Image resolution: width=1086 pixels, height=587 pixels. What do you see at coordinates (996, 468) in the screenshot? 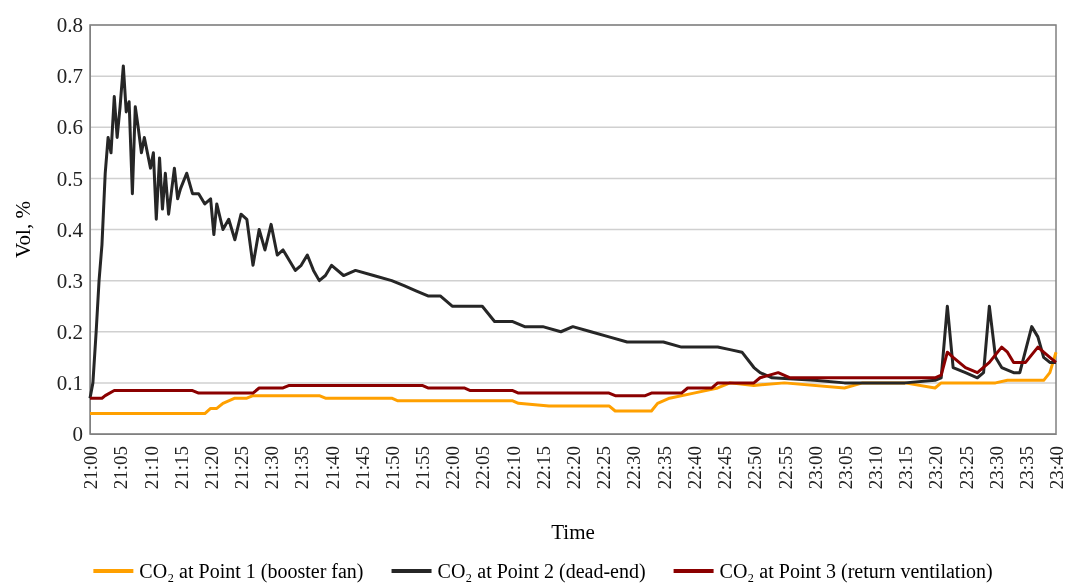
I see `x-tick-label: 23:30` at bounding box center [996, 468].